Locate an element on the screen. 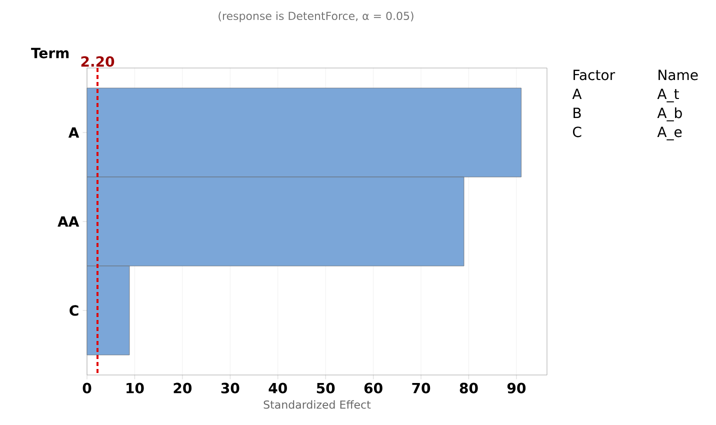 This screenshot has height=425, width=716. text: Factor is located at coordinates (595, 75).